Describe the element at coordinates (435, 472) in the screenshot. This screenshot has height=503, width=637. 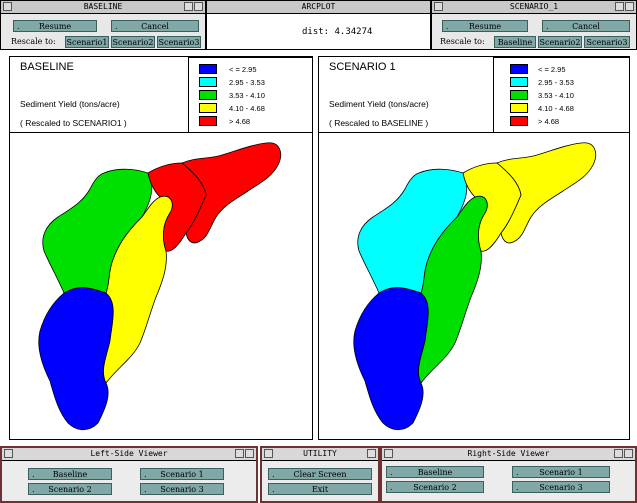
I see `right-baseline-button: . Baseline` at that location.